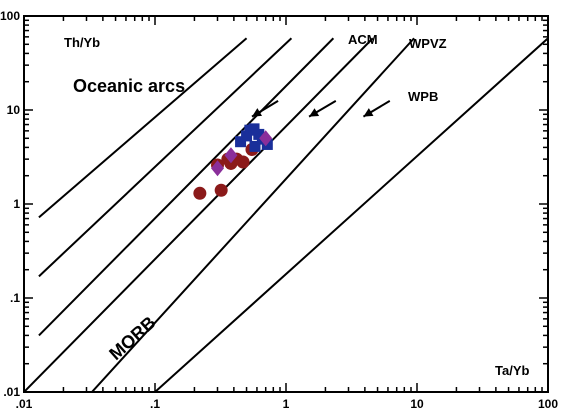 This screenshot has height=412, width=562. What do you see at coordinates (286, 404) in the screenshot?
I see `x-tick-label: 1` at bounding box center [286, 404].